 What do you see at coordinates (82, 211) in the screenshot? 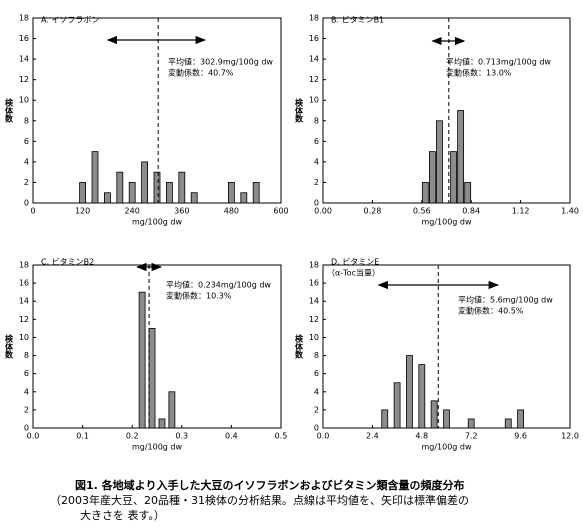
I see `x-tick-label: 120` at bounding box center [82, 211].